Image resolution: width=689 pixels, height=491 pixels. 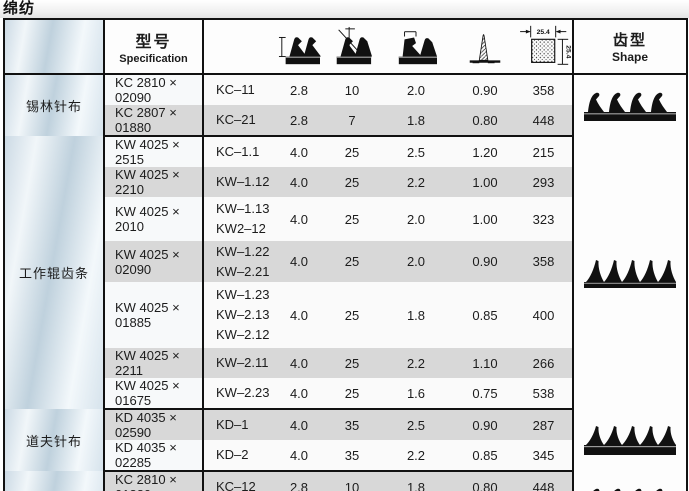 I want to click on model-line: KW–2.23, so click(x=243, y=392).